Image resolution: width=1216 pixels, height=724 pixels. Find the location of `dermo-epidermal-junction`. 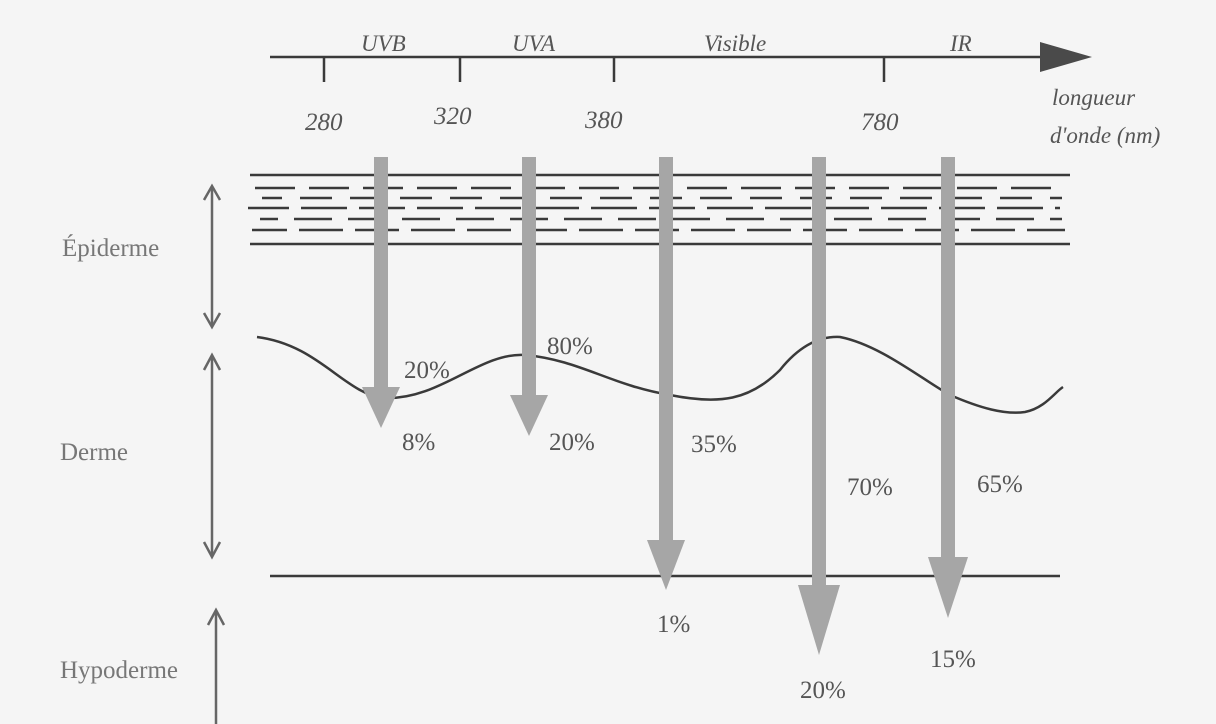

dermo-epidermal-junction is located at coordinates (660, 374).